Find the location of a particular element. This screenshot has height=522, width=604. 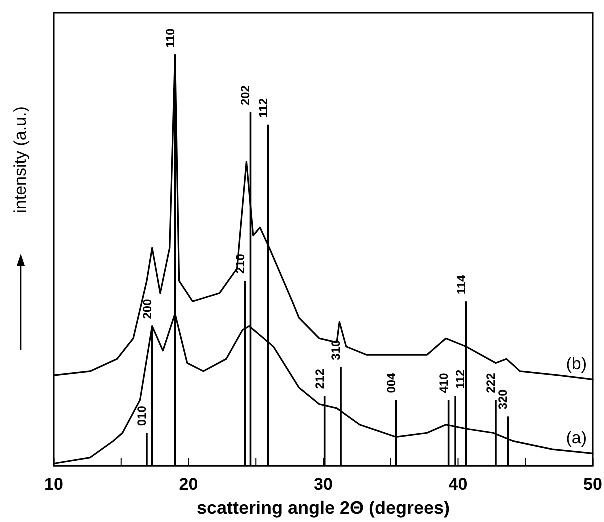

annotation: 202 is located at coordinates (245, 95).